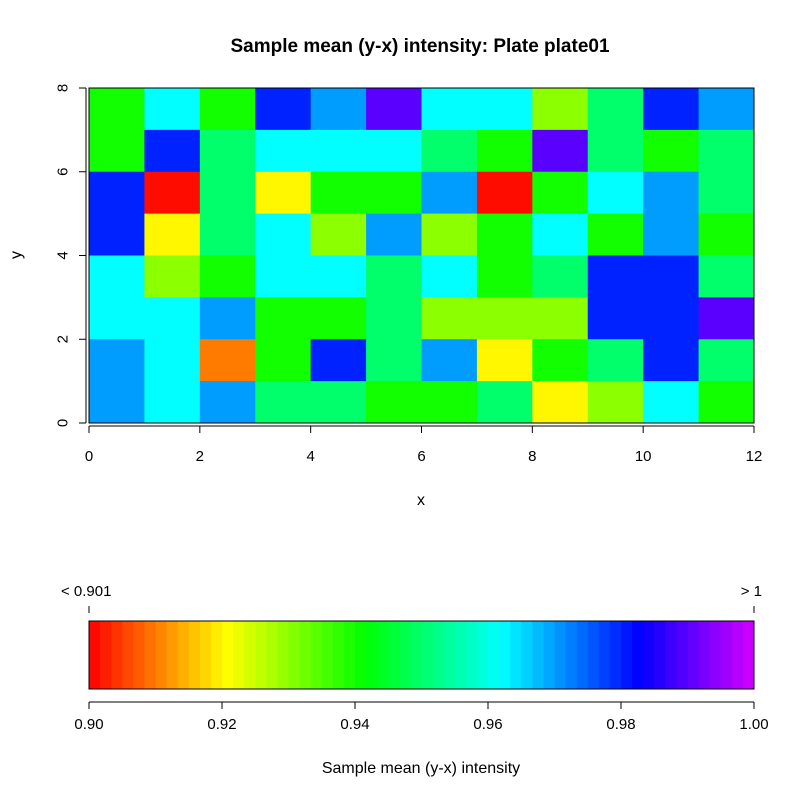  What do you see at coordinates (62, 255) in the screenshot?
I see `heatmap-y-tick-label: 4` at bounding box center [62, 255].